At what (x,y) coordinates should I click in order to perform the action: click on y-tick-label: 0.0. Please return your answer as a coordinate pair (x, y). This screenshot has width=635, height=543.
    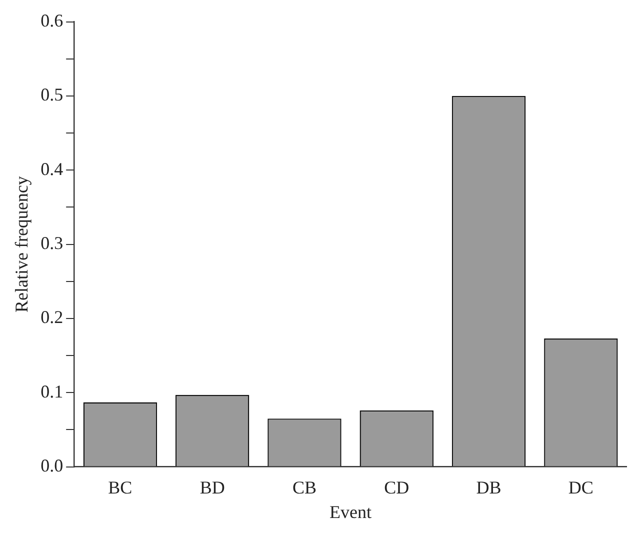
    Looking at the image, I should click on (52, 466).